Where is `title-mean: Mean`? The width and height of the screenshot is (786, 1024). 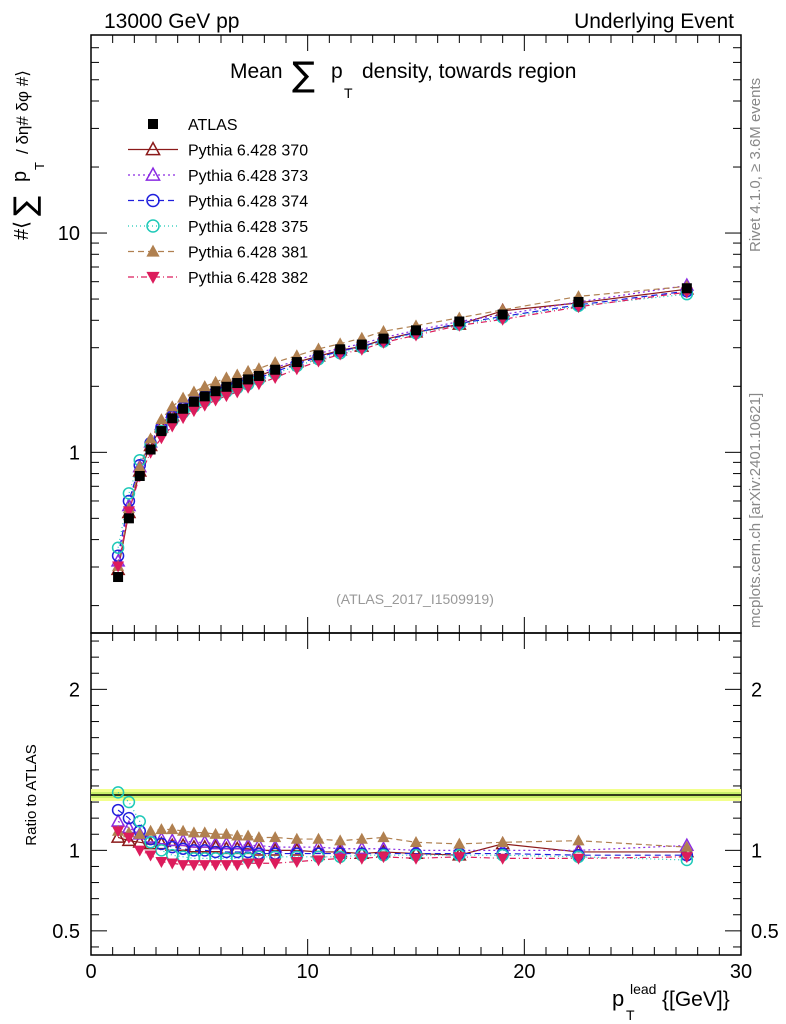
title-mean: Mean is located at coordinates (256, 71).